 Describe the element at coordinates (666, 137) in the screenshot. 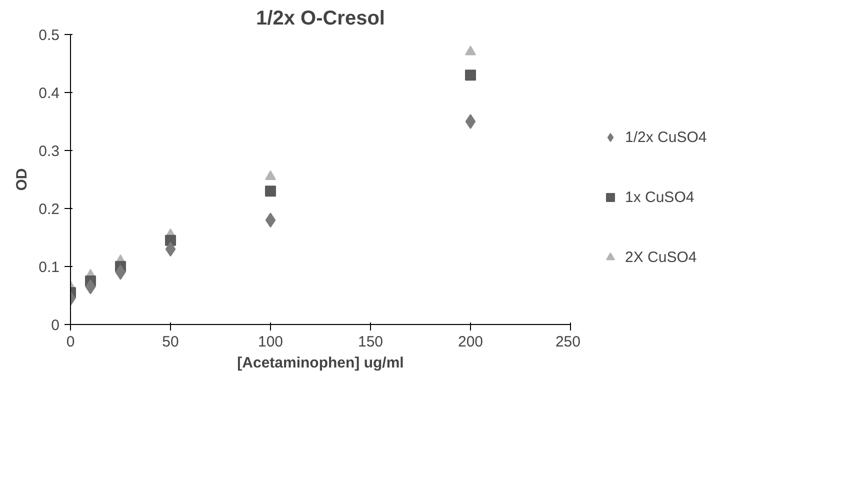

I see `legend-label: 1/2x CuSO4` at that location.